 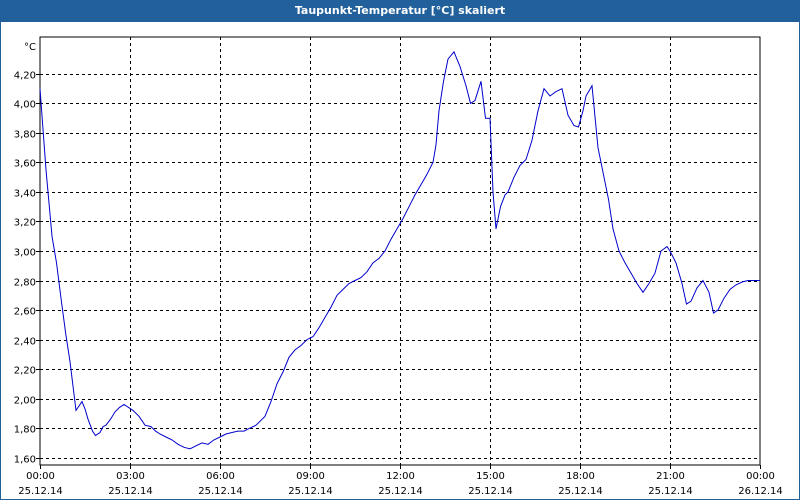 I want to click on y-tick-label: 3,20, so click(x=25, y=223).